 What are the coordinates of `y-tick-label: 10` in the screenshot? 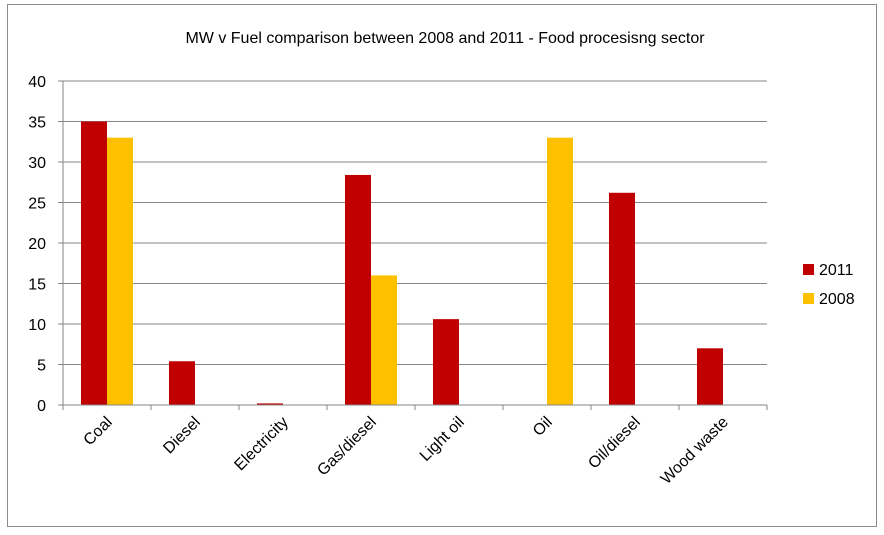 It's located at (37, 325).